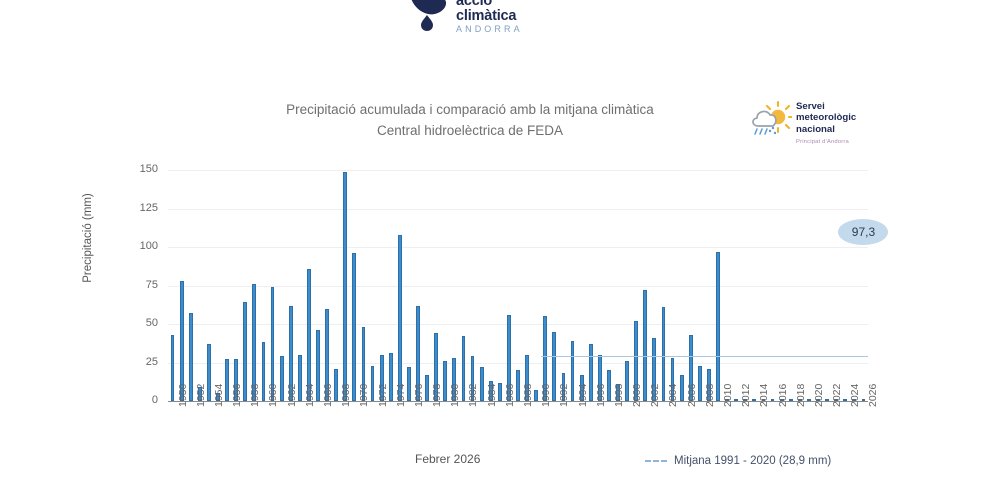  What do you see at coordinates (354, 327) in the screenshot?
I see `bar-1970` at bounding box center [354, 327].